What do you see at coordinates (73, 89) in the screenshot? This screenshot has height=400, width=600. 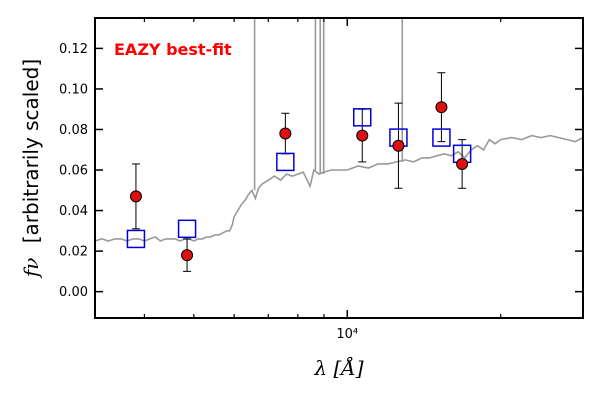 I see `y-tick-label: 0.10` at bounding box center [73, 89].